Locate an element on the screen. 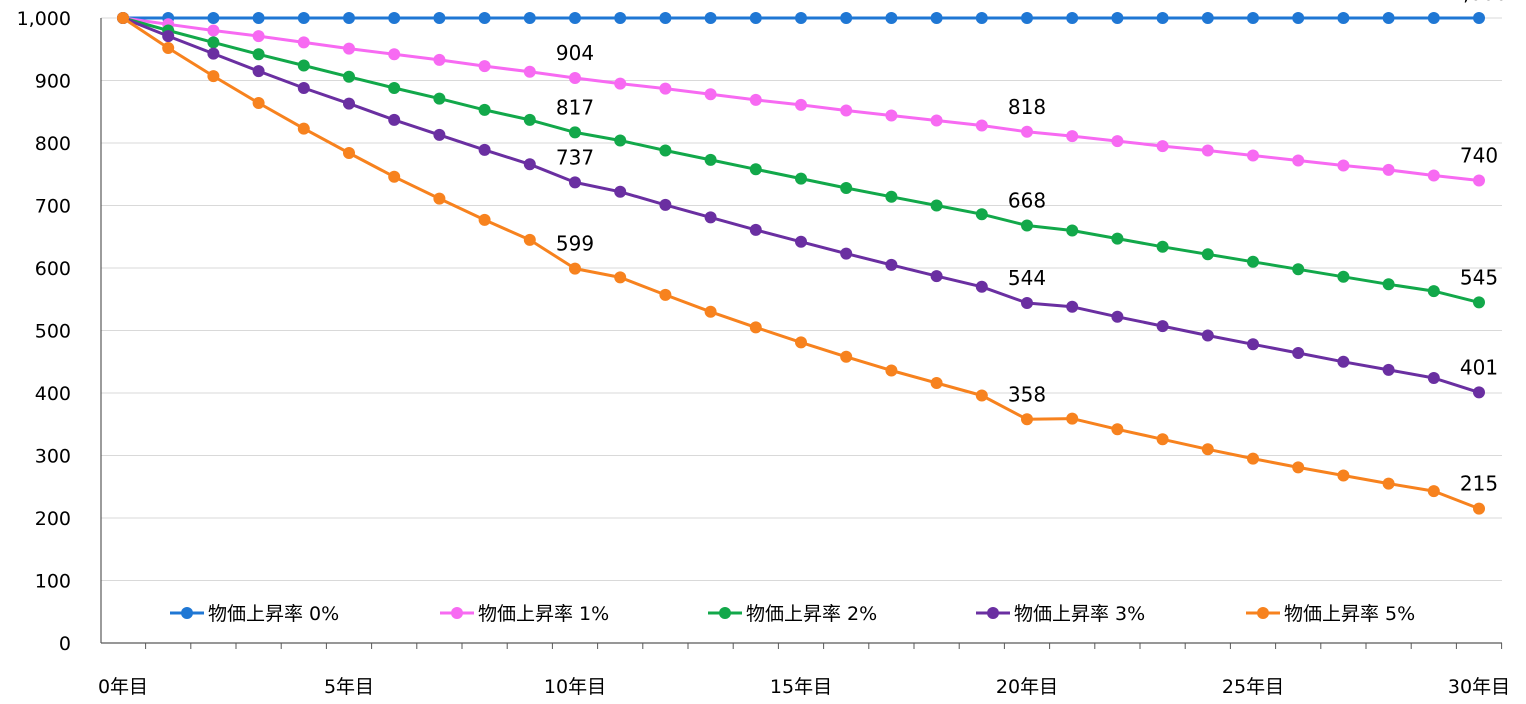 The height and width of the screenshot is (704, 1526). data-label: 904 is located at coordinates (575, 53).